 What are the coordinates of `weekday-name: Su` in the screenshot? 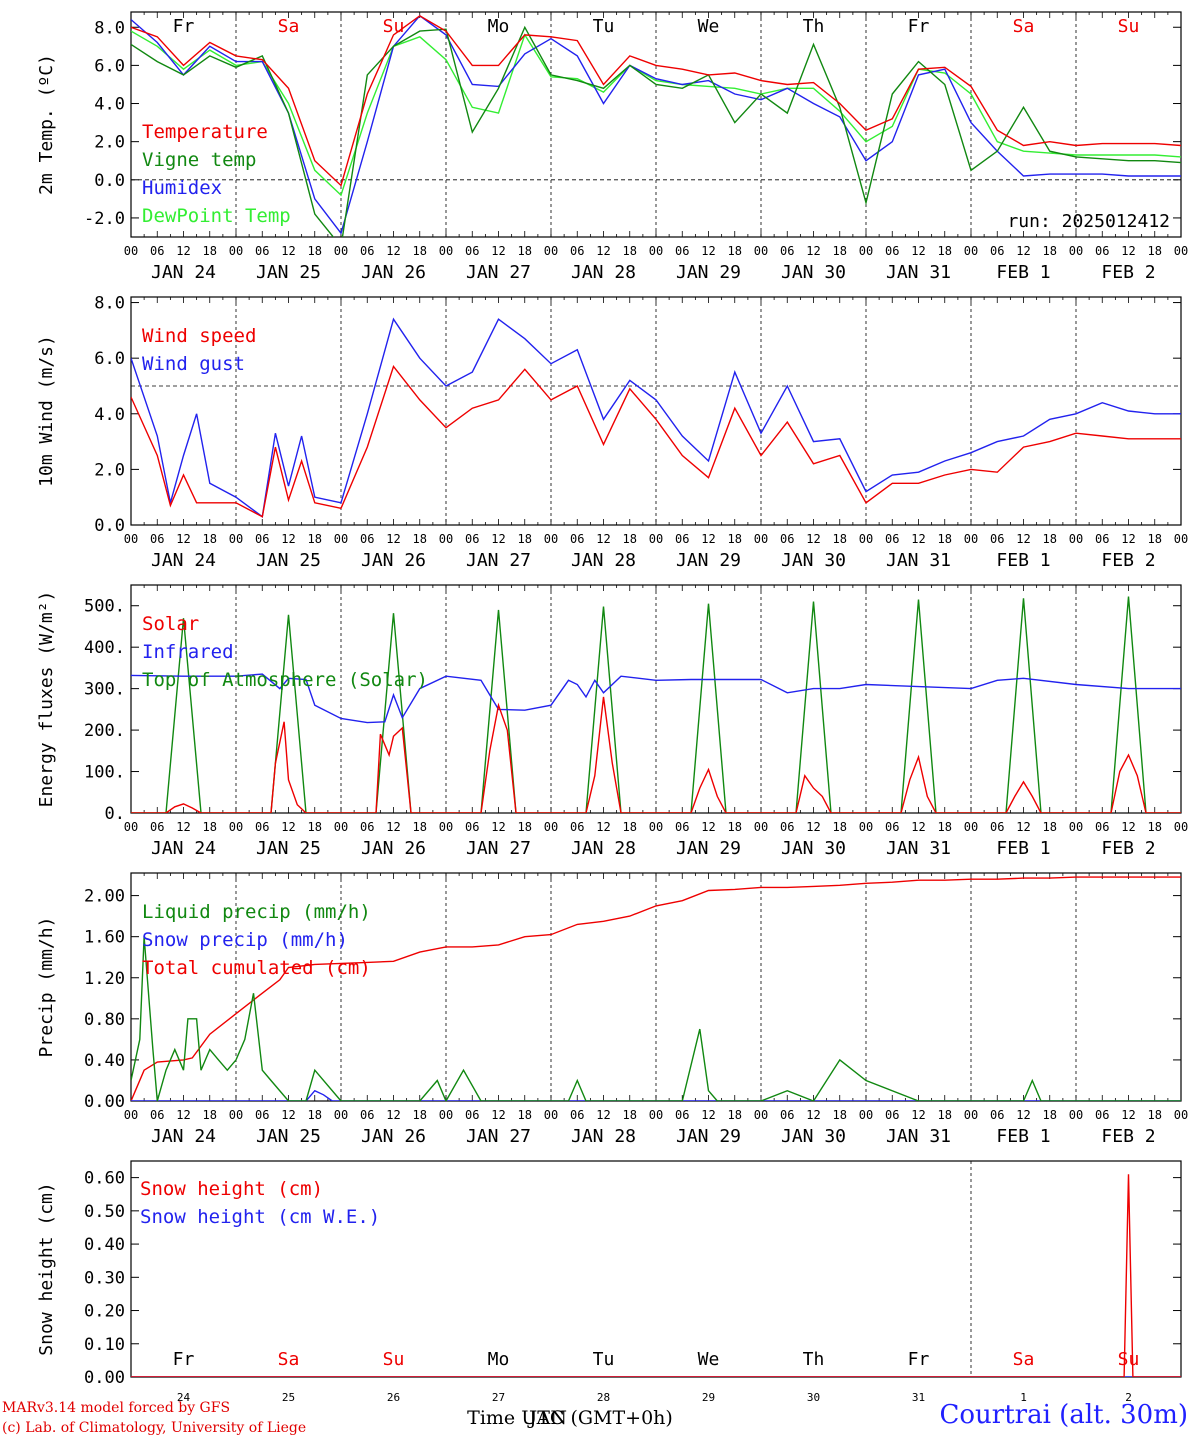 It's located at (394, 26).